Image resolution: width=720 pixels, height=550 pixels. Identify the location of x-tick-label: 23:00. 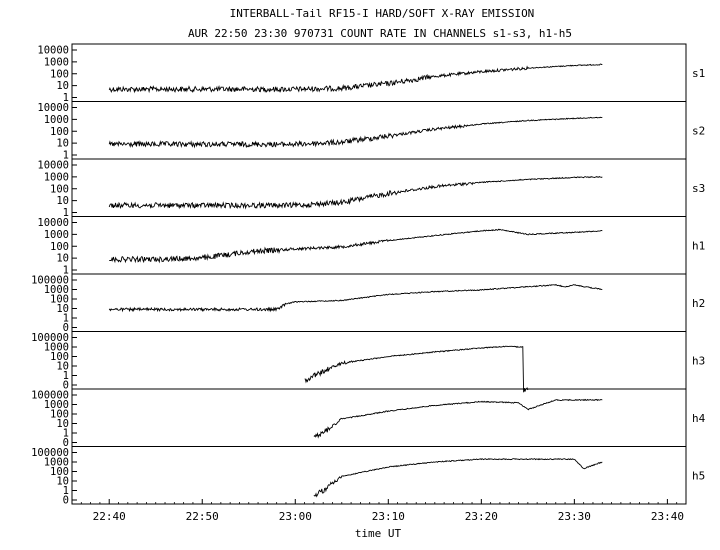
(295, 516).